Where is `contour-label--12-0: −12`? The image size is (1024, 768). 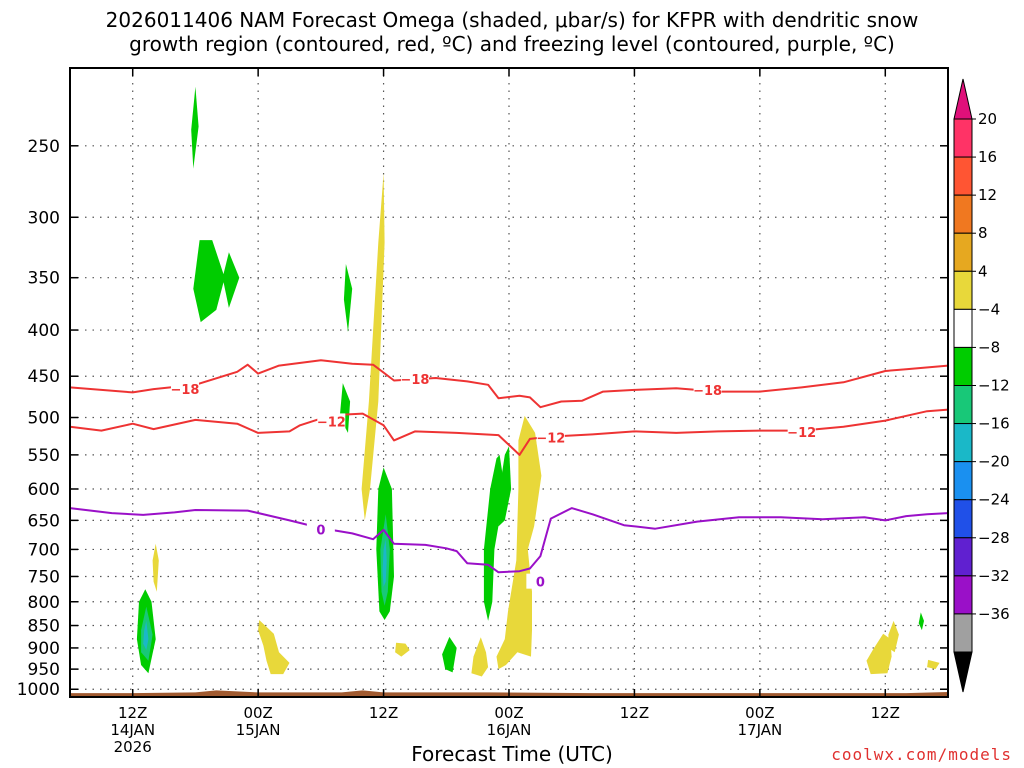
contour-label--12-0: −12 is located at coordinates (331, 422).